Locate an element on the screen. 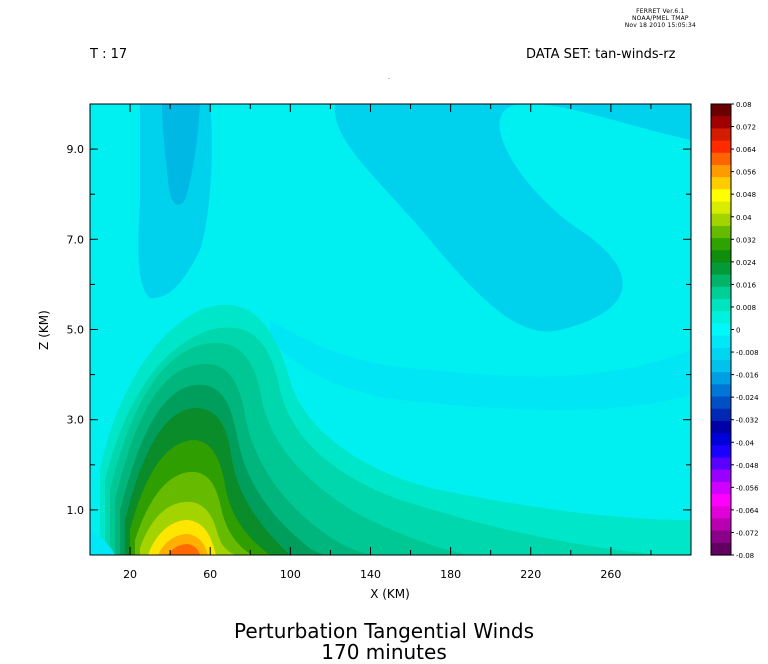  colorbar-label: -0.064 is located at coordinates (747, 511).